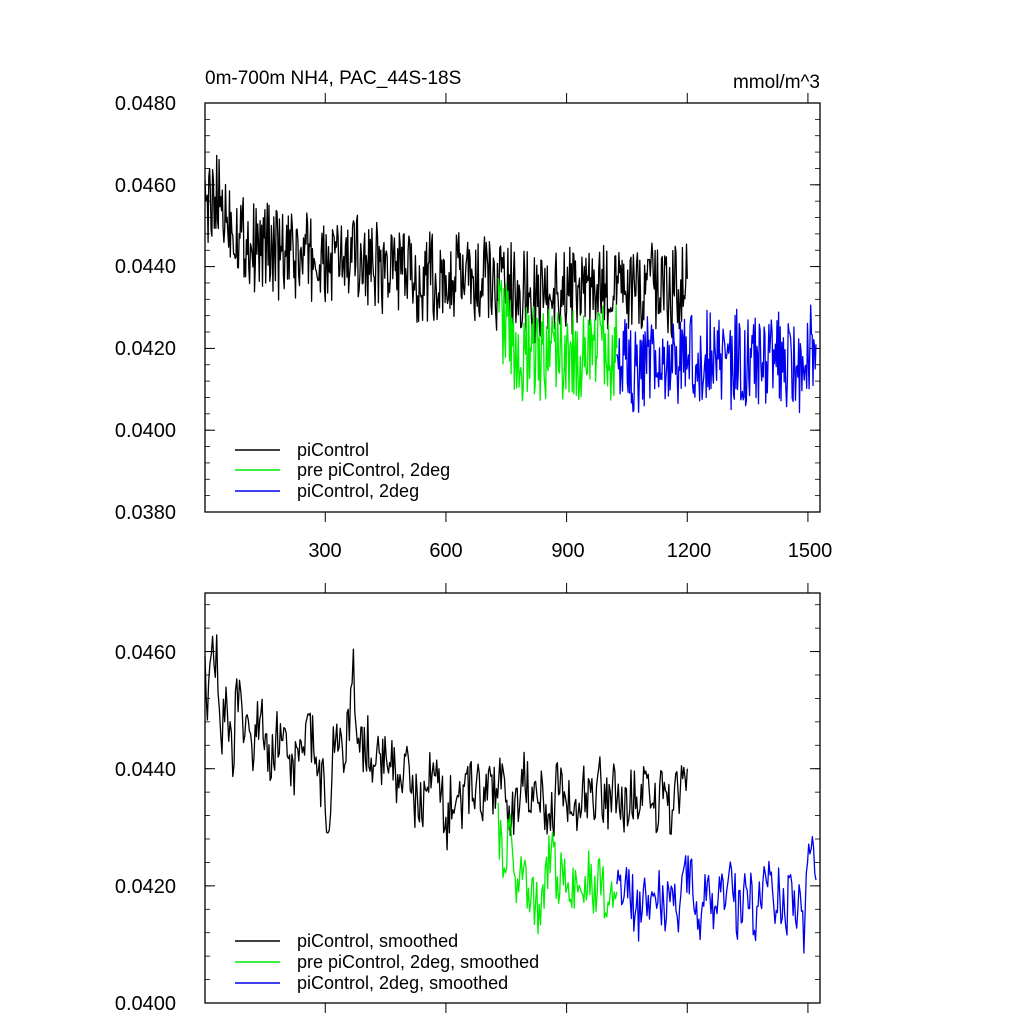 The image size is (1024, 1024). I want to click on top-title-units: mmol/m^3, so click(776, 82).